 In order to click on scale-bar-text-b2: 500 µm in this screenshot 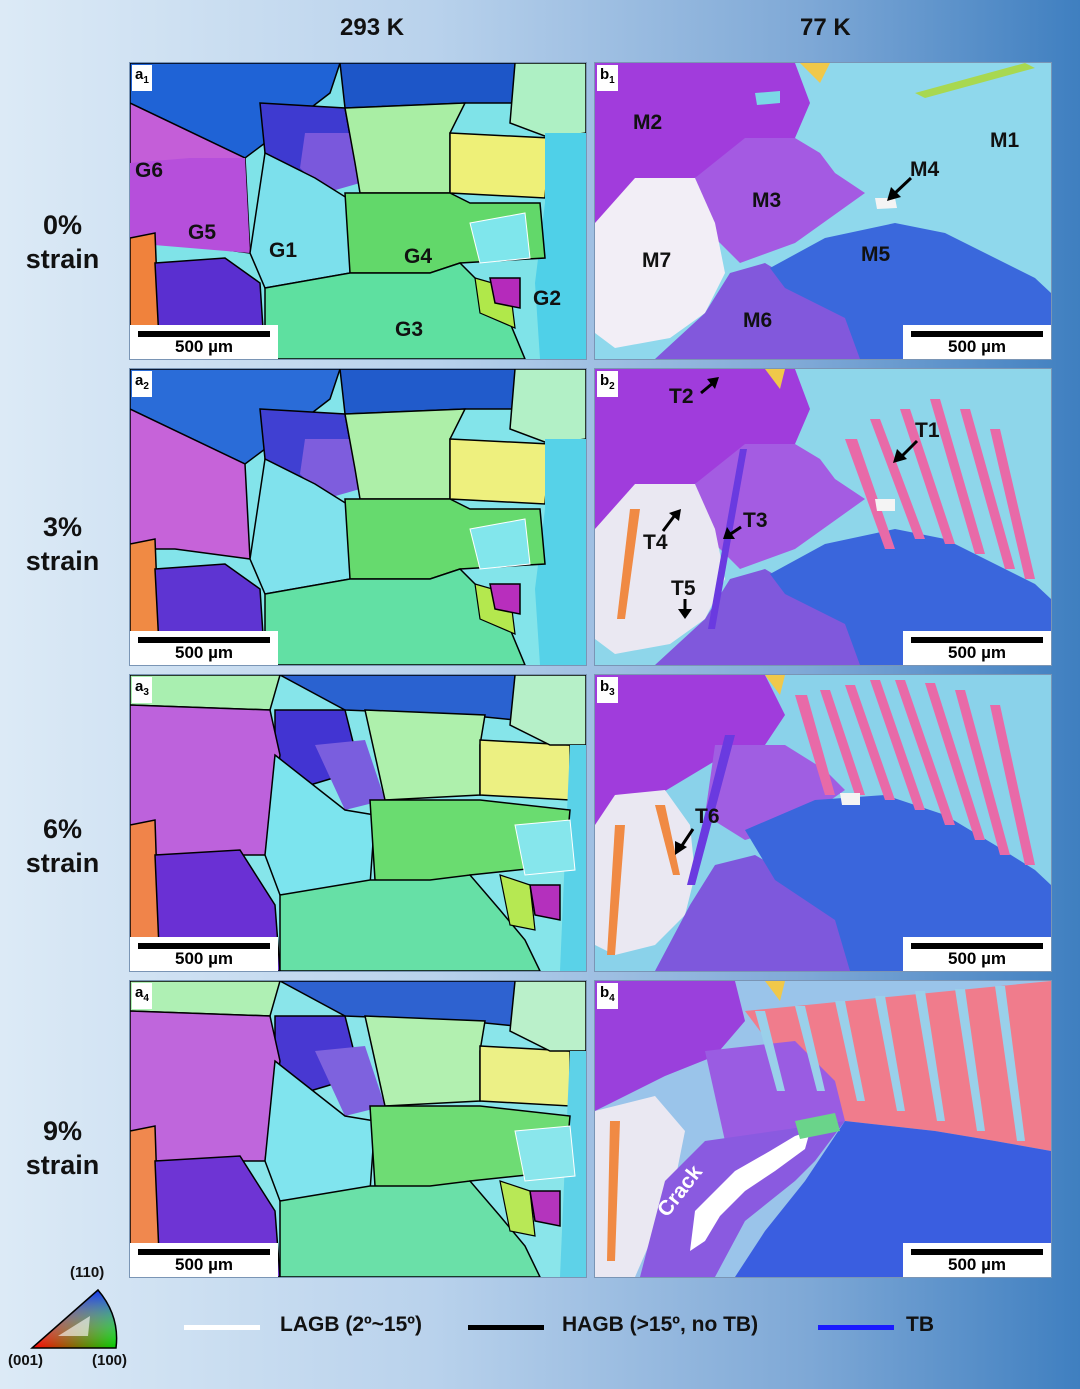, I will do `click(977, 652)`.